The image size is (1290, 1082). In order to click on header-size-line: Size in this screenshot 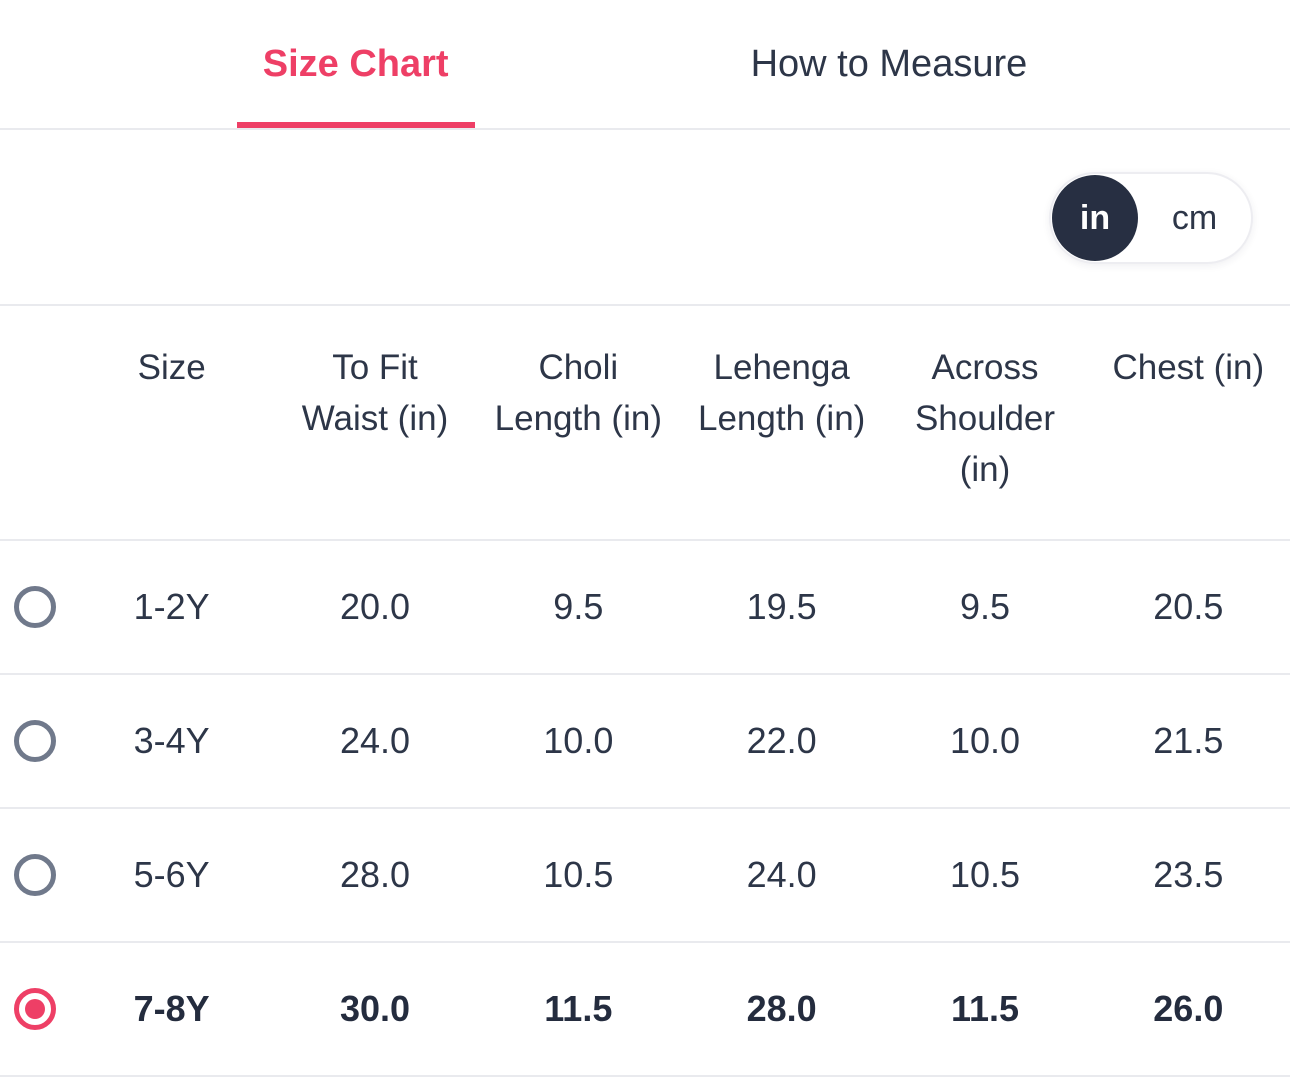, I will do `click(171, 367)`.